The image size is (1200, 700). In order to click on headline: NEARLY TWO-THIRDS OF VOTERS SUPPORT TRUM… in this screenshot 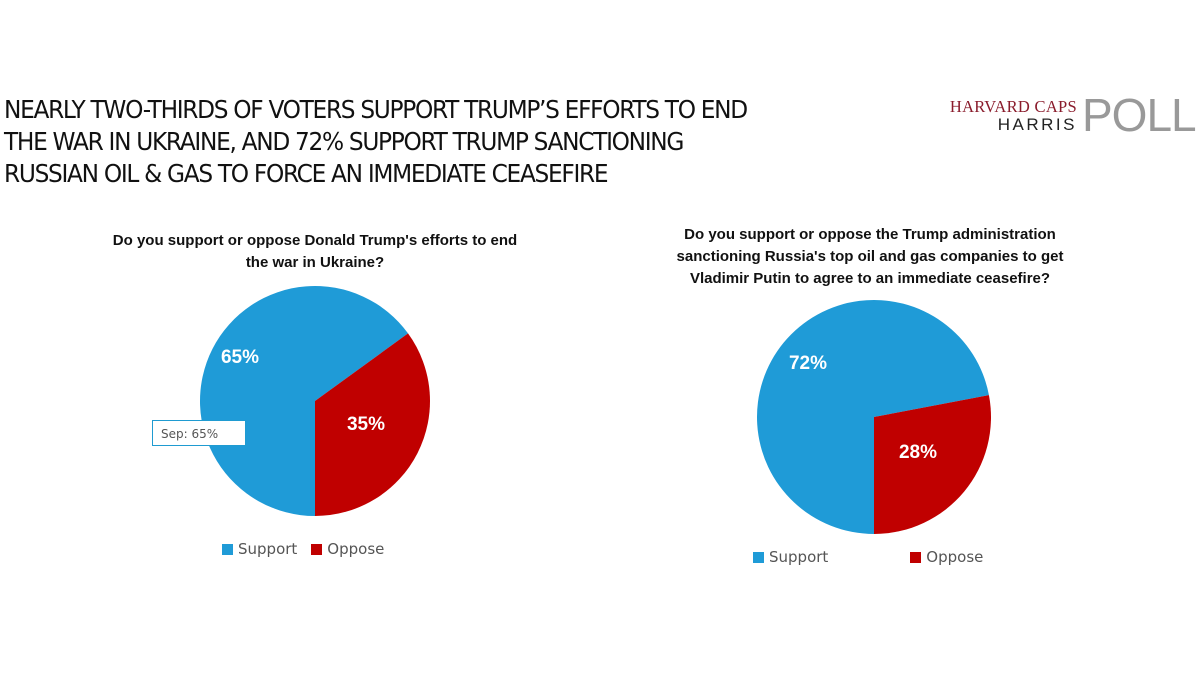, I will do `click(432, 142)`.